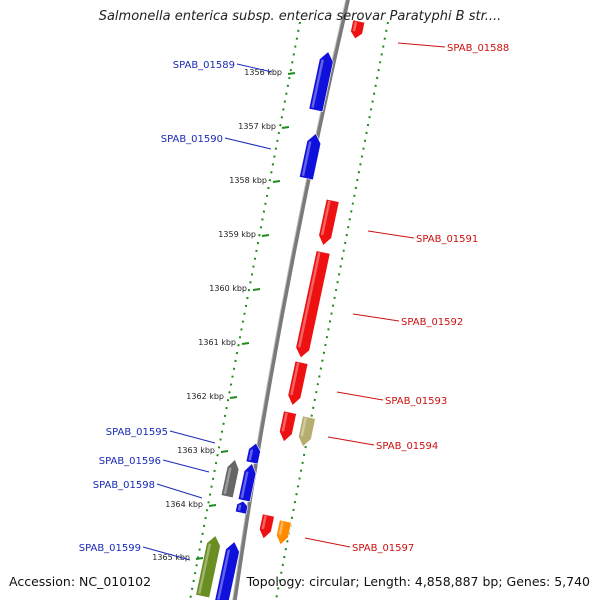  I want to click on scale-tick-label: 1360 kbp, so click(228, 288).